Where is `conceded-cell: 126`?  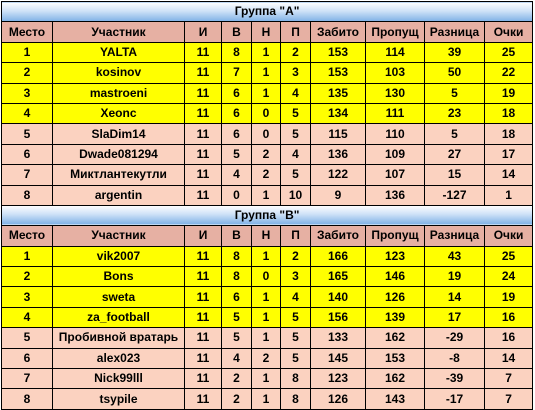
conceded-cell: 126 is located at coordinates (395, 297).